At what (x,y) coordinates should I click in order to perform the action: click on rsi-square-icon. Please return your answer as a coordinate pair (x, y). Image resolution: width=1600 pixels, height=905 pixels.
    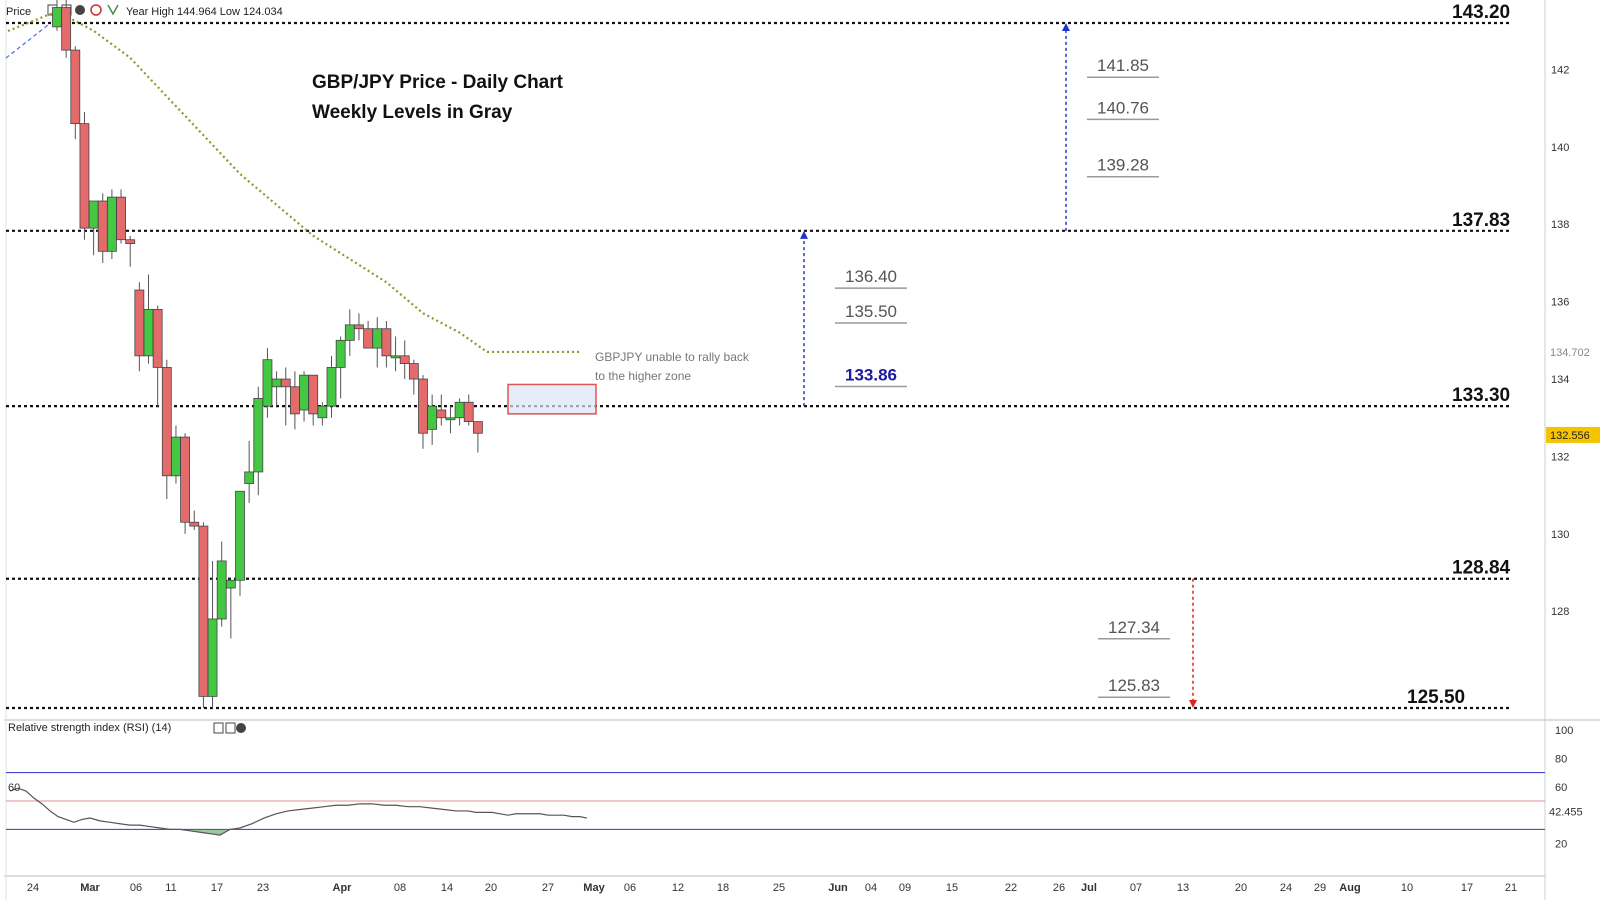
    Looking at the image, I should click on (218, 728).